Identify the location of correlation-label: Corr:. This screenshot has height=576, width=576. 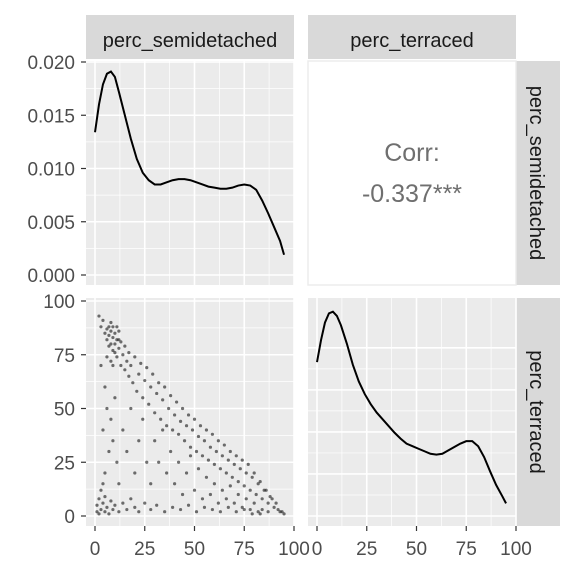
(412, 153).